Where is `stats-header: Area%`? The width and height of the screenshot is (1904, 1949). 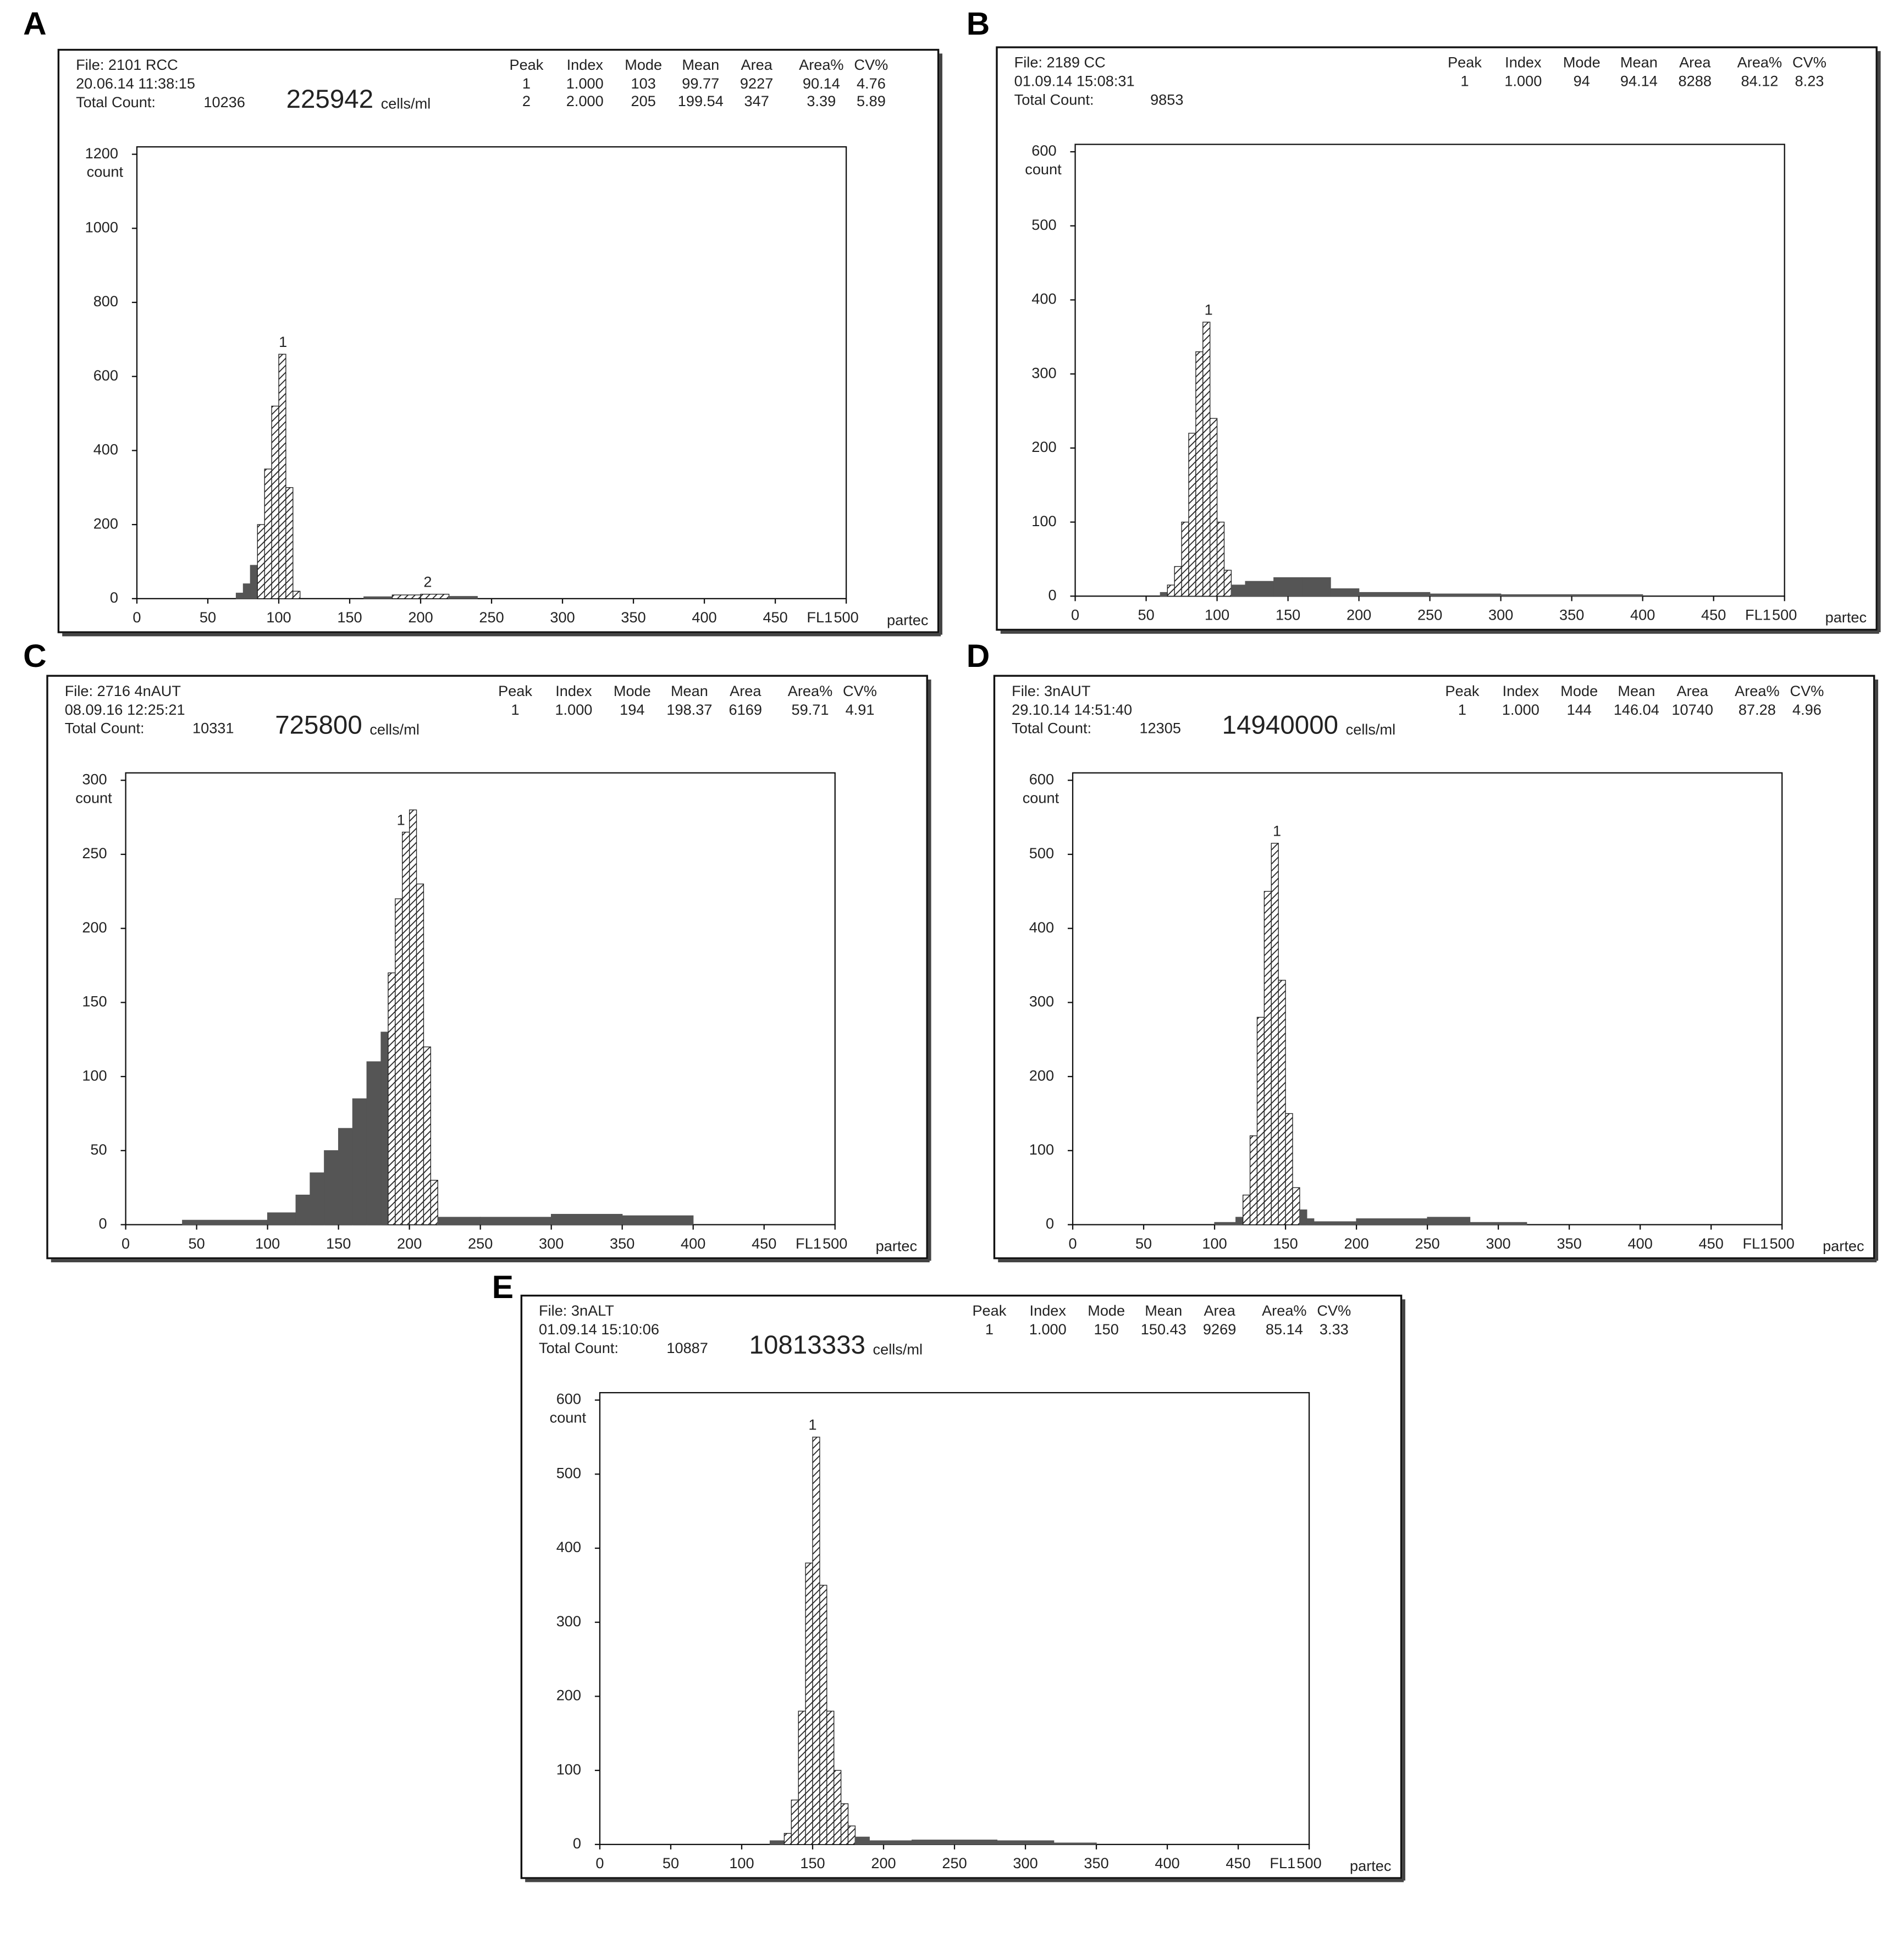 stats-header: Area% is located at coordinates (810, 690).